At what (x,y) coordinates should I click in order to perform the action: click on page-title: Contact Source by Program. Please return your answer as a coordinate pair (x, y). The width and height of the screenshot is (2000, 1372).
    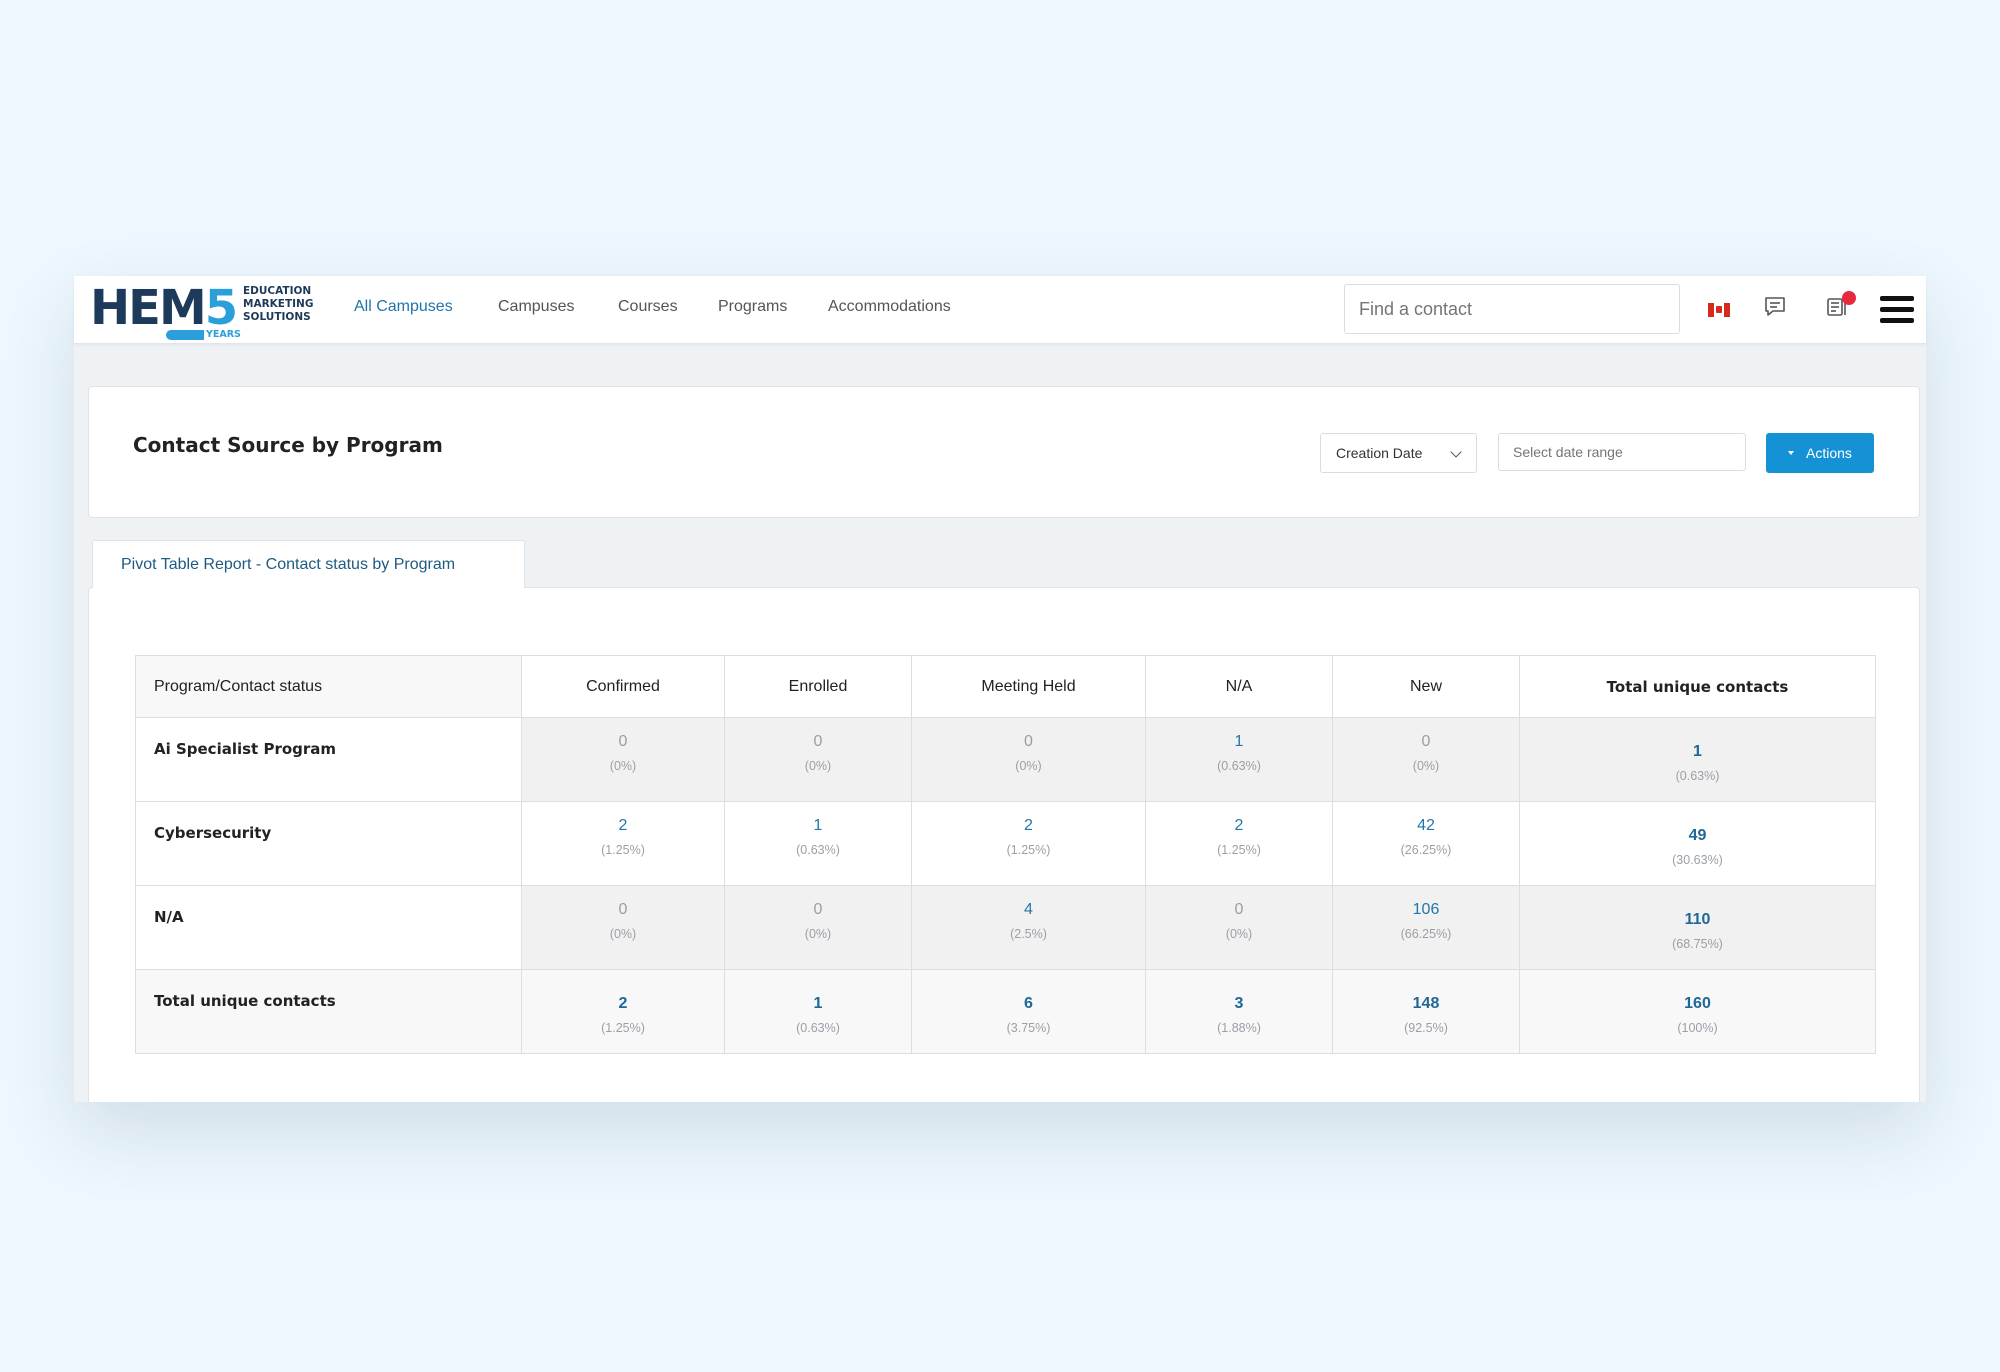
    Looking at the image, I should click on (288, 445).